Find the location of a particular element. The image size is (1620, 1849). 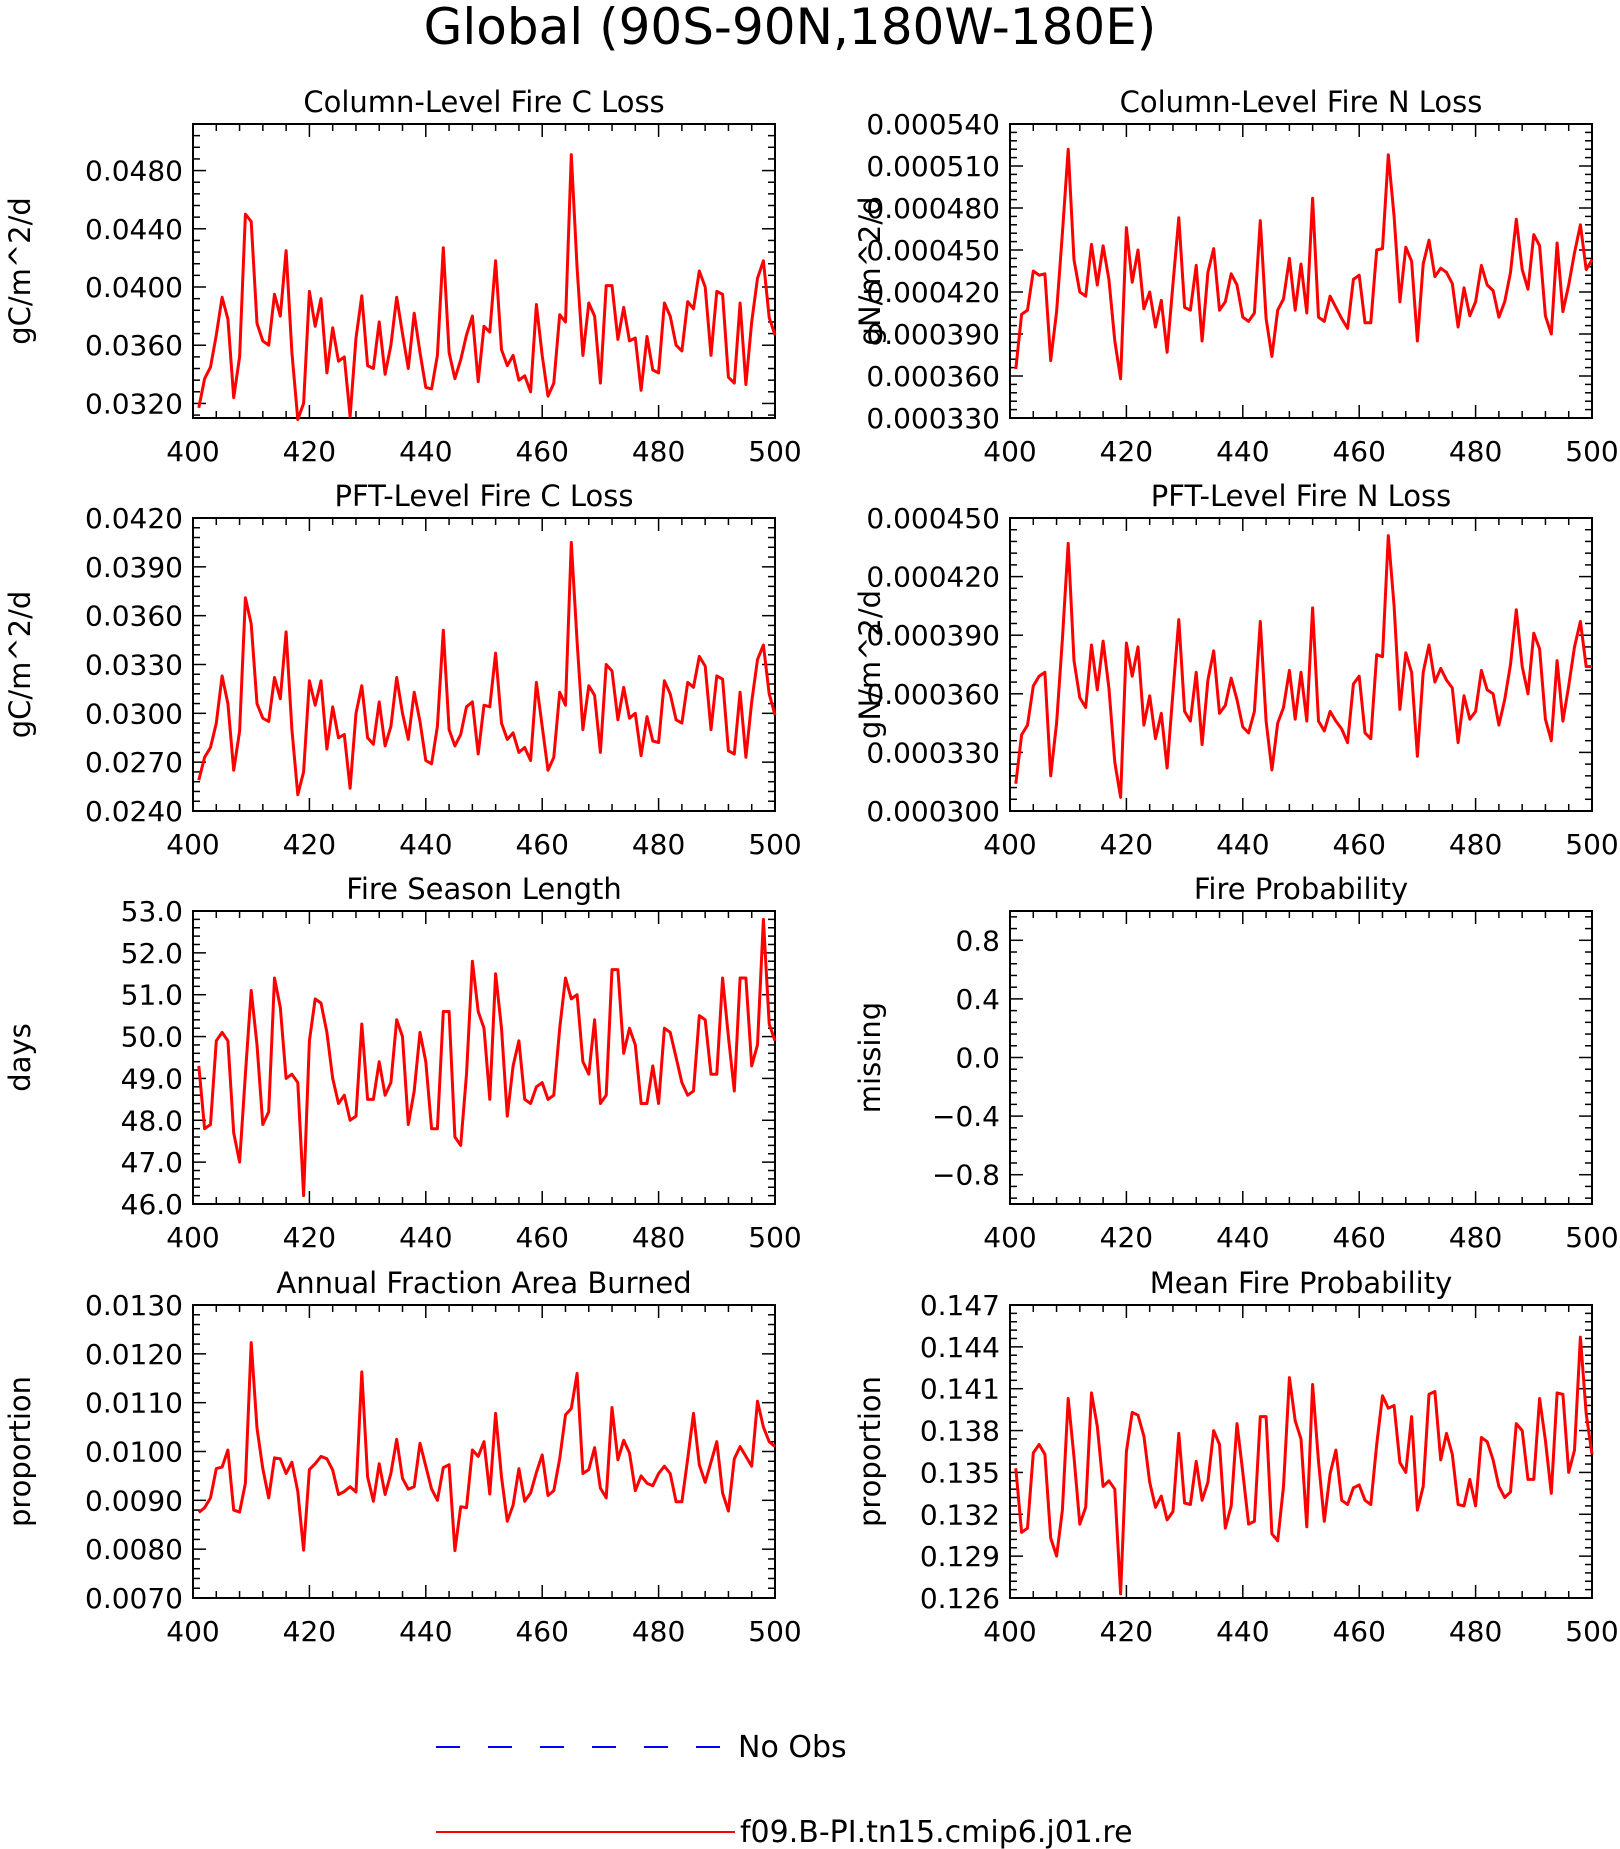

panel-title: Fire Season Length is located at coordinates (483, 889).